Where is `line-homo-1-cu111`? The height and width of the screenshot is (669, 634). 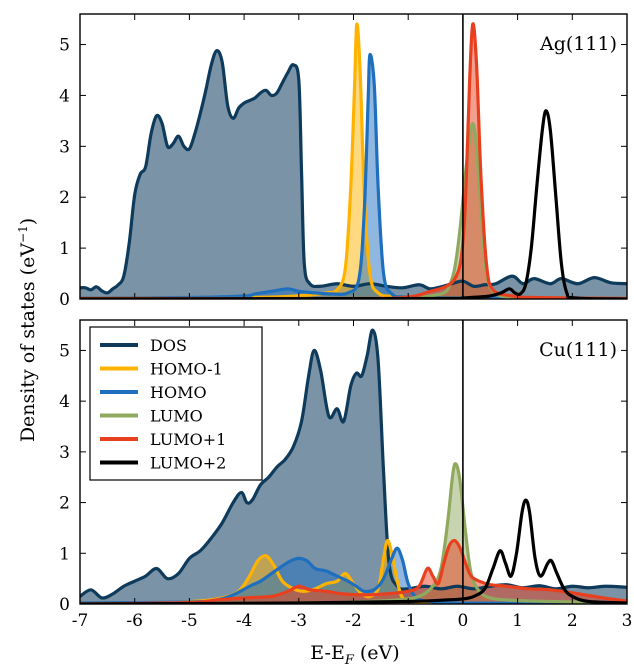 line-homo-1-cu111 is located at coordinates (353, 571).